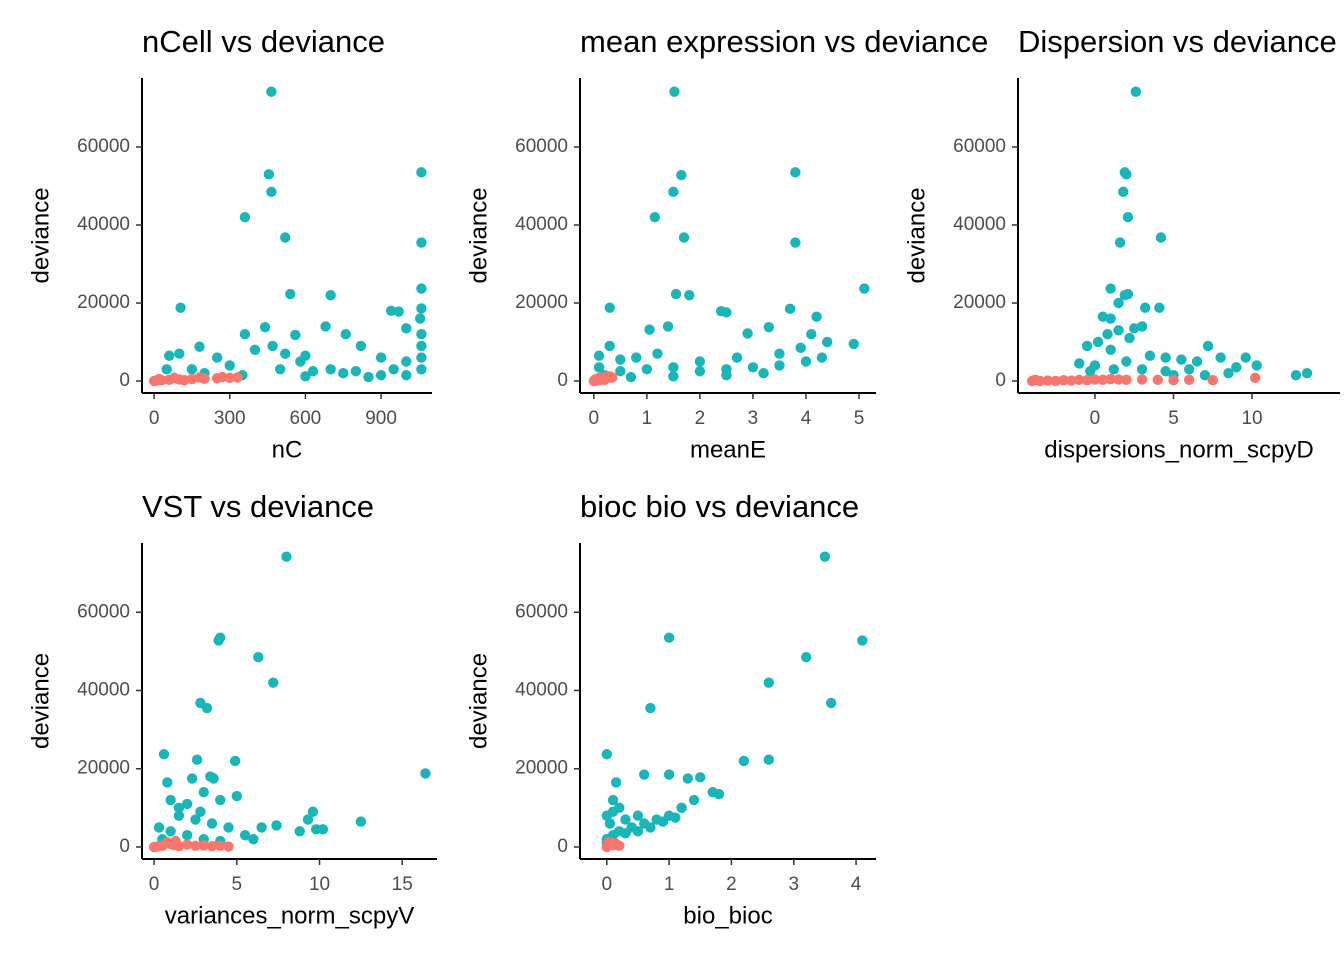 The height and width of the screenshot is (960, 1344). What do you see at coordinates (562, 846) in the screenshot?
I see `y-tick-label: 0` at bounding box center [562, 846].